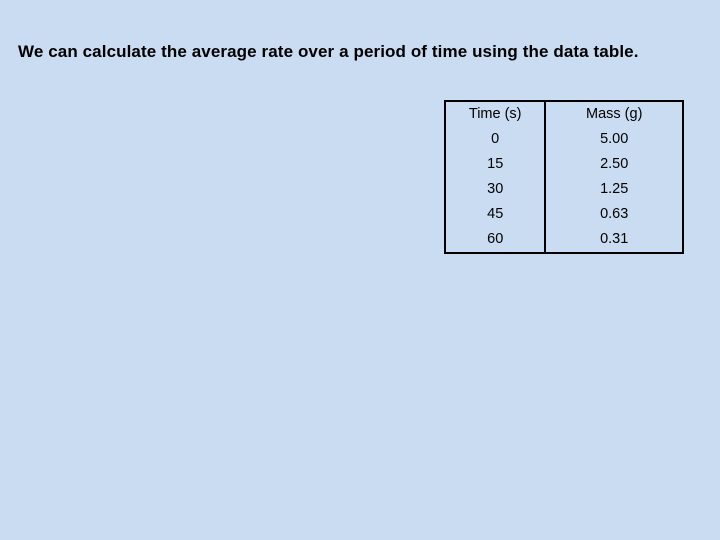 This screenshot has width=720, height=540. What do you see at coordinates (496, 114) in the screenshot?
I see `column-header-time: Time (s)` at bounding box center [496, 114].